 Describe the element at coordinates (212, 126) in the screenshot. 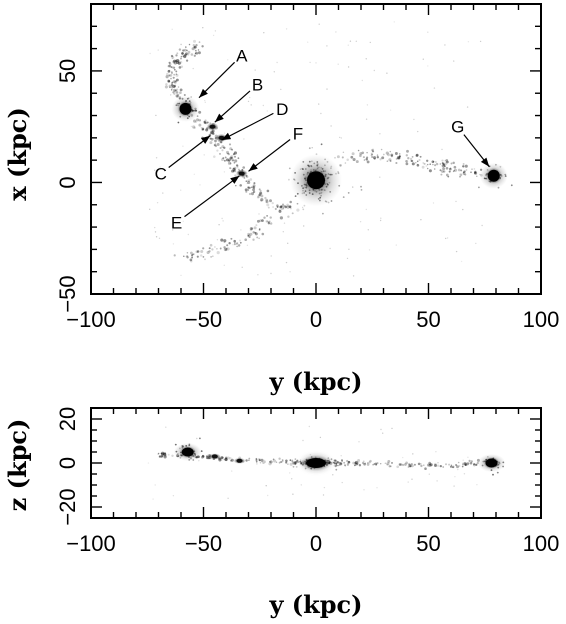

I see `galaxy-blob-small` at that location.